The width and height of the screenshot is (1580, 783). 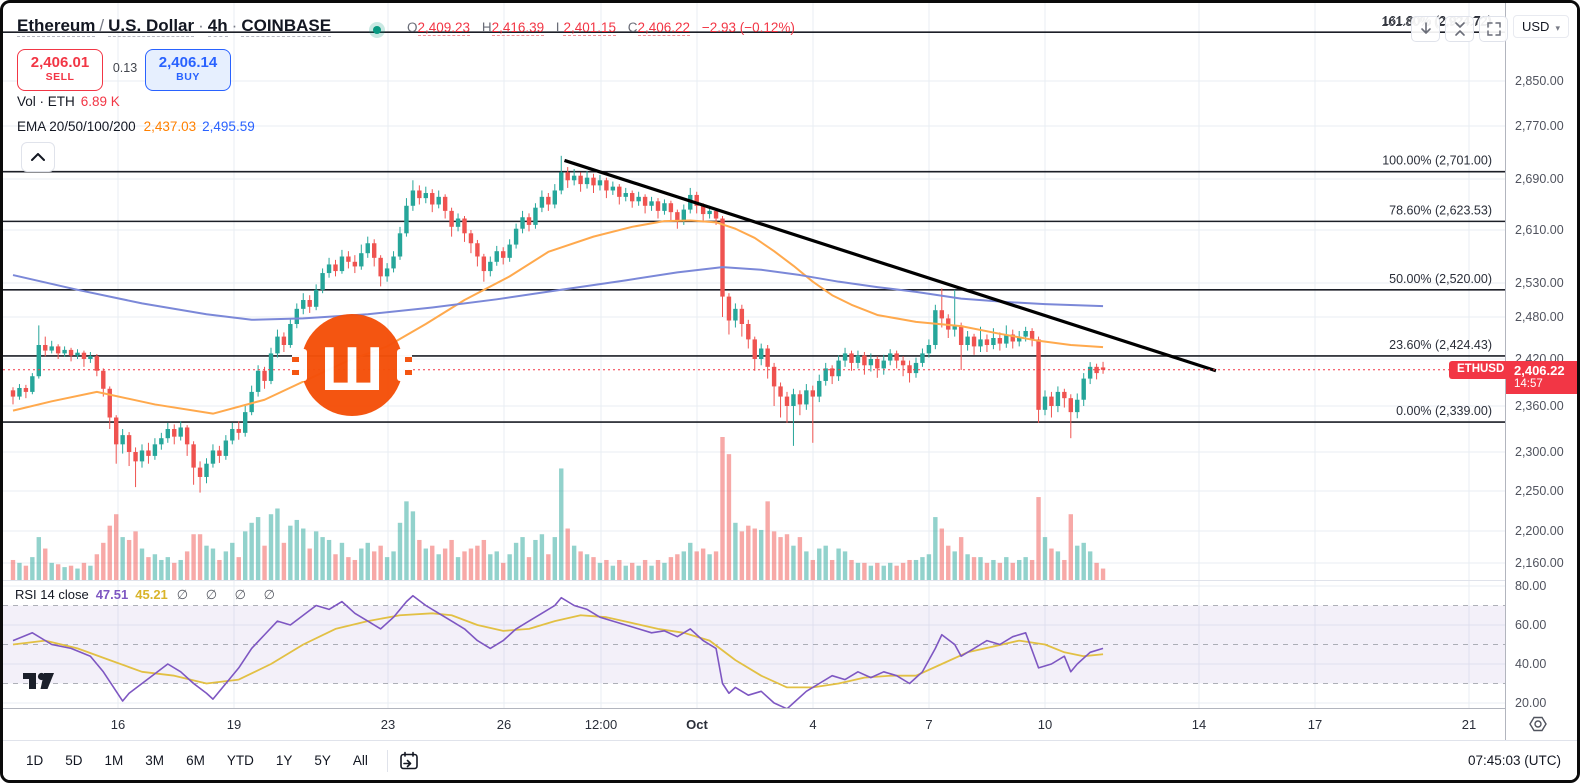 I want to click on rsi-empty-values: ∅ ∅ ∅ ∅, so click(x=229, y=594).